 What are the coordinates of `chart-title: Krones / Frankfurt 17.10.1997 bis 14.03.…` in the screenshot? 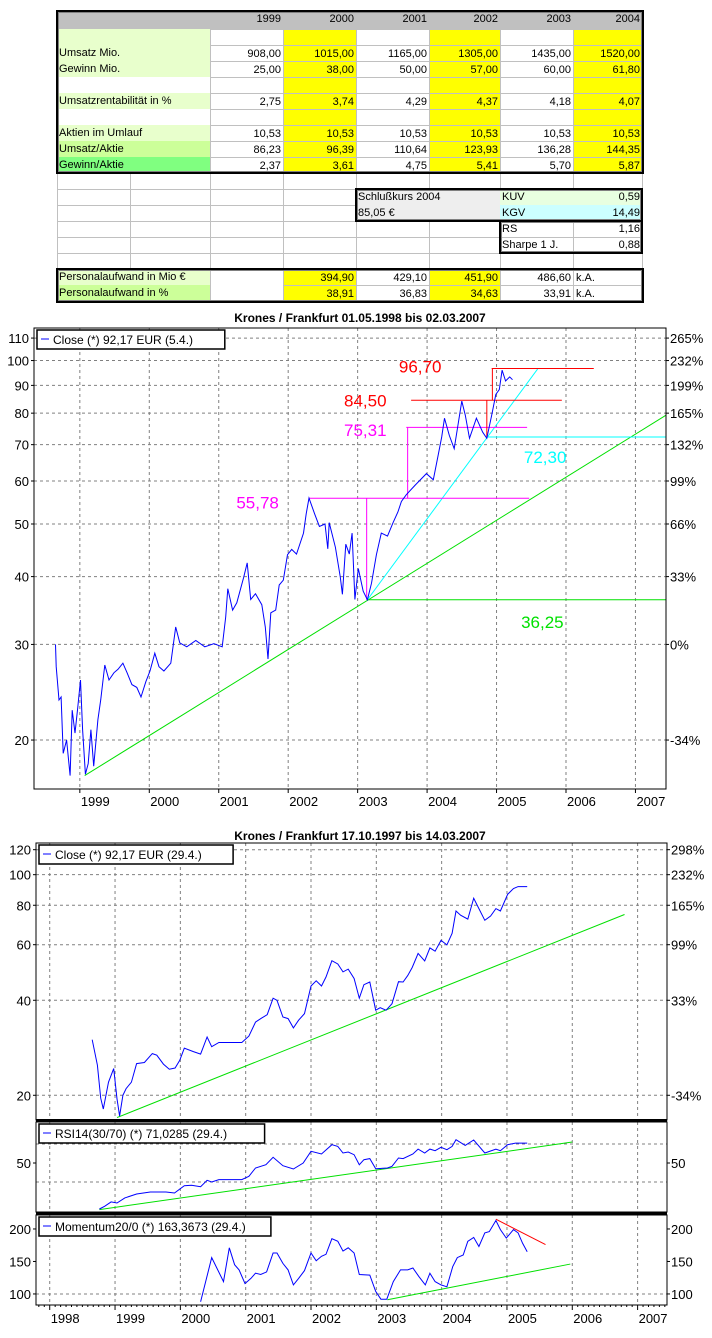 It's located at (360, 836).